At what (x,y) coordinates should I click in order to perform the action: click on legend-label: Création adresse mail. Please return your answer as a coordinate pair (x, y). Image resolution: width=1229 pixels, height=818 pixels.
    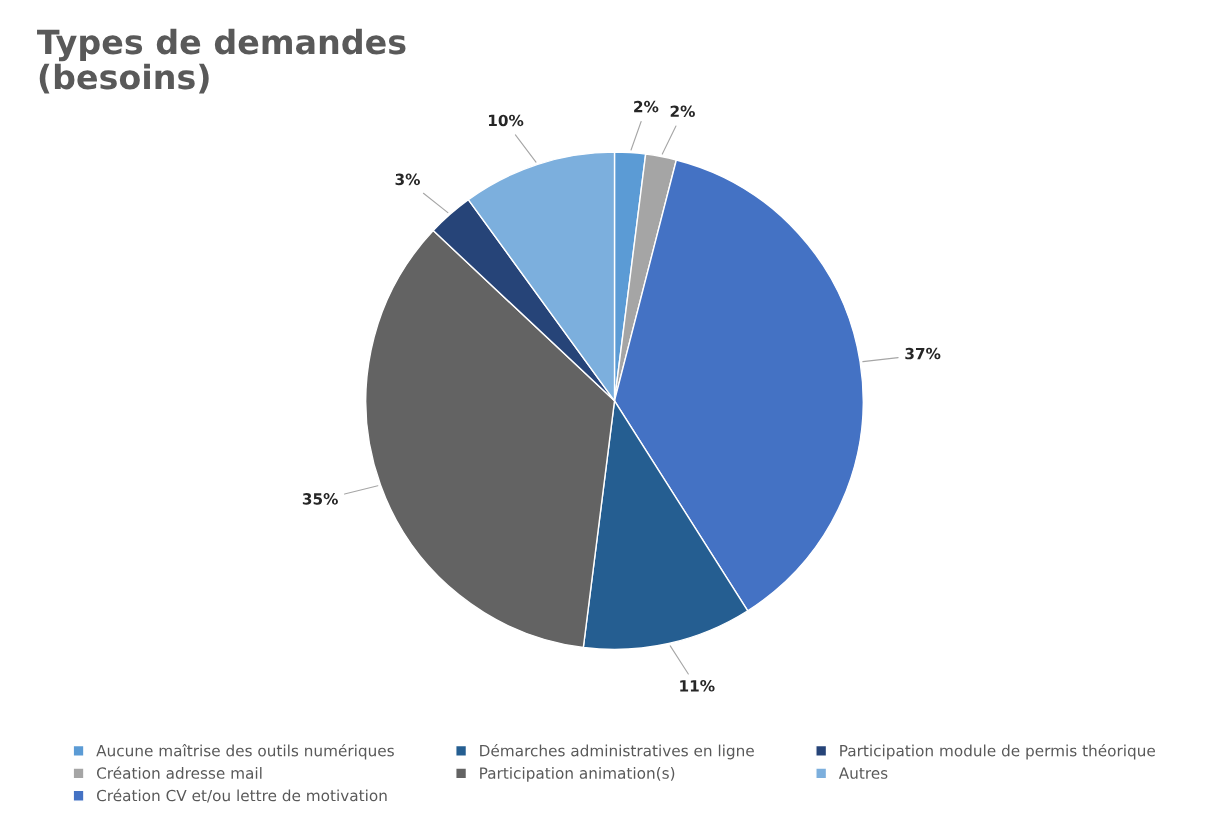
    Looking at the image, I should click on (179, 772).